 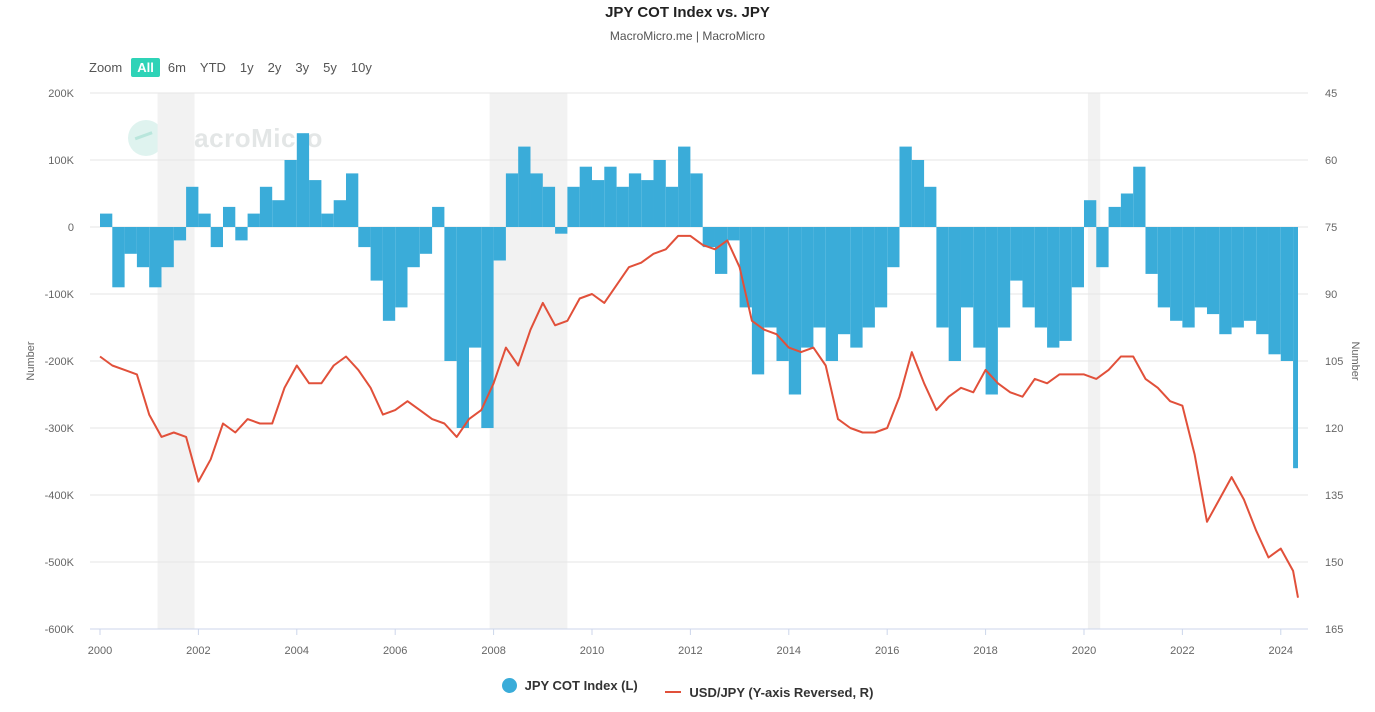 I want to click on right-tick-label: 135, so click(x=1334, y=496).